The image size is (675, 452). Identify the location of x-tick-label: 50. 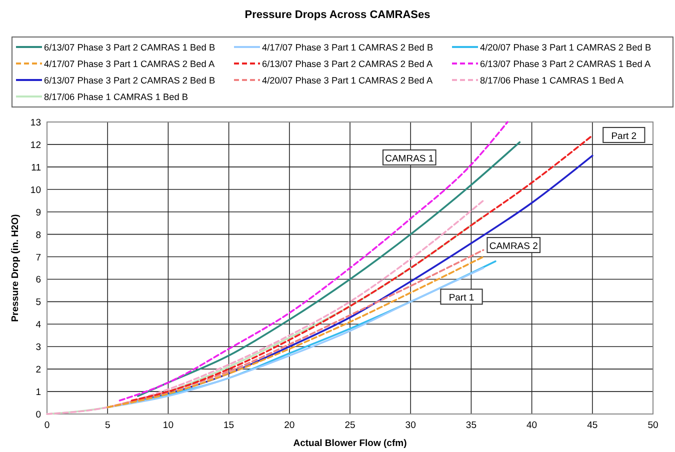
(653, 425).